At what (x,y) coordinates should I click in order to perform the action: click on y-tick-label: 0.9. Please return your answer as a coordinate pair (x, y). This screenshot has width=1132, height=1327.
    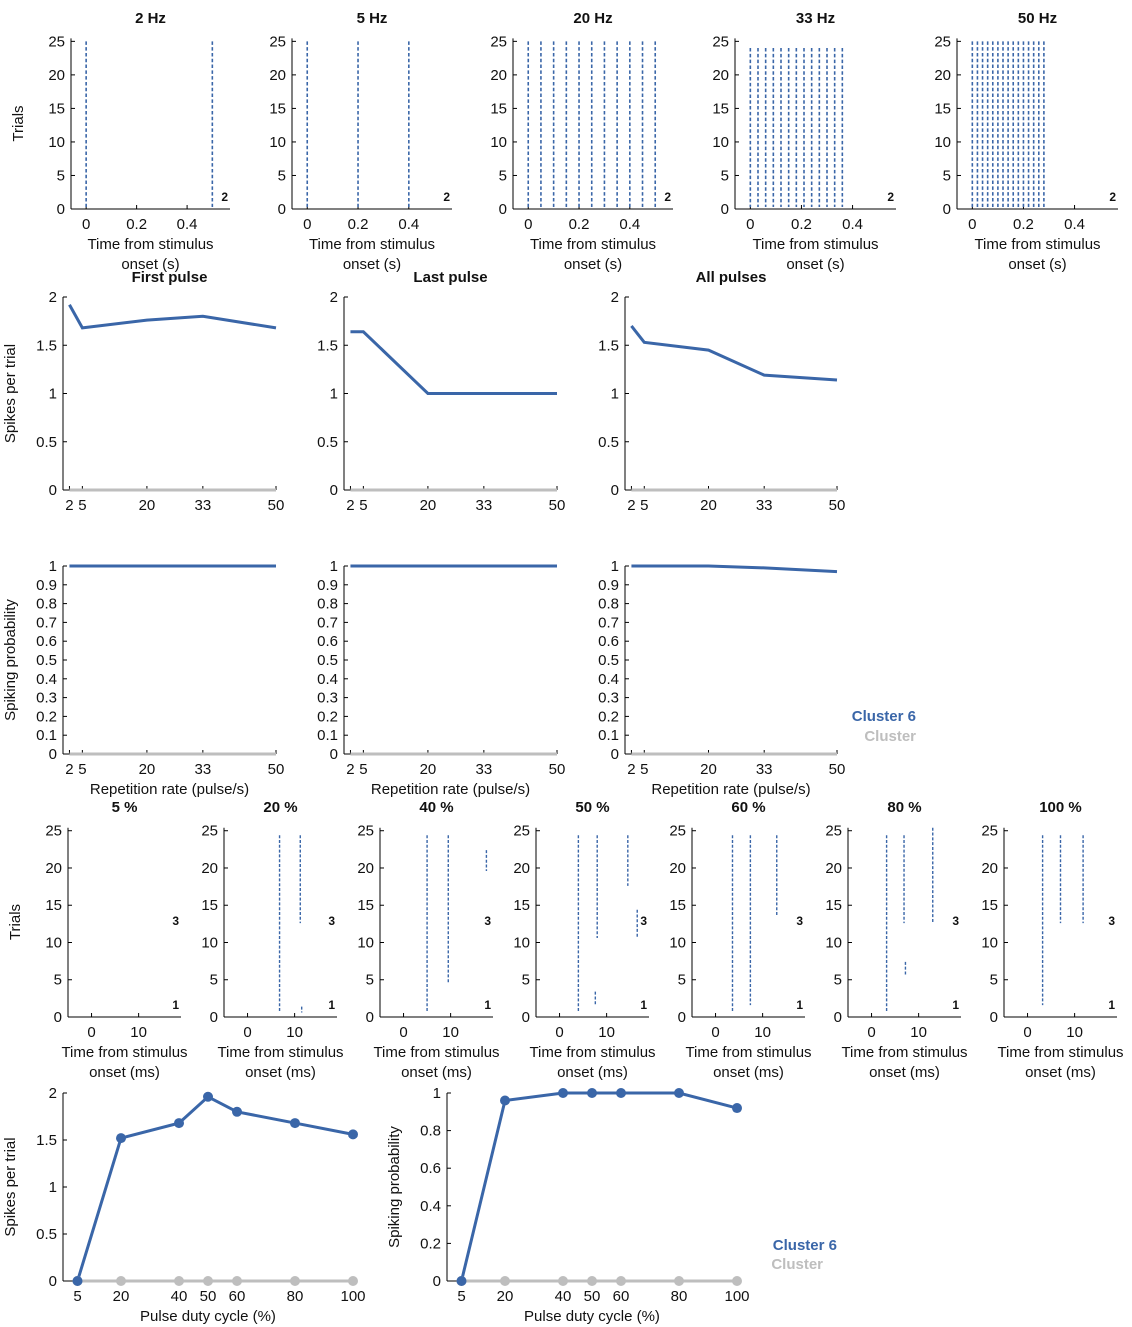
    Looking at the image, I should click on (608, 585).